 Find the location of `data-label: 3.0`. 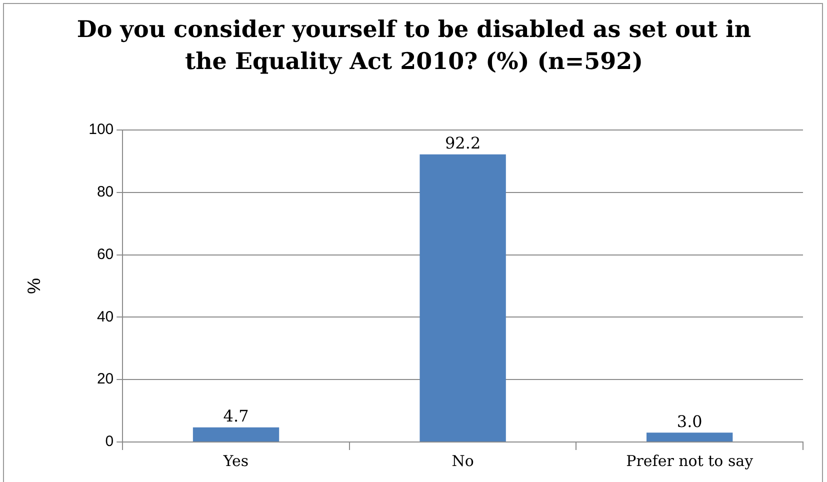

data-label: 3.0 is located at coordinates (689, 421).